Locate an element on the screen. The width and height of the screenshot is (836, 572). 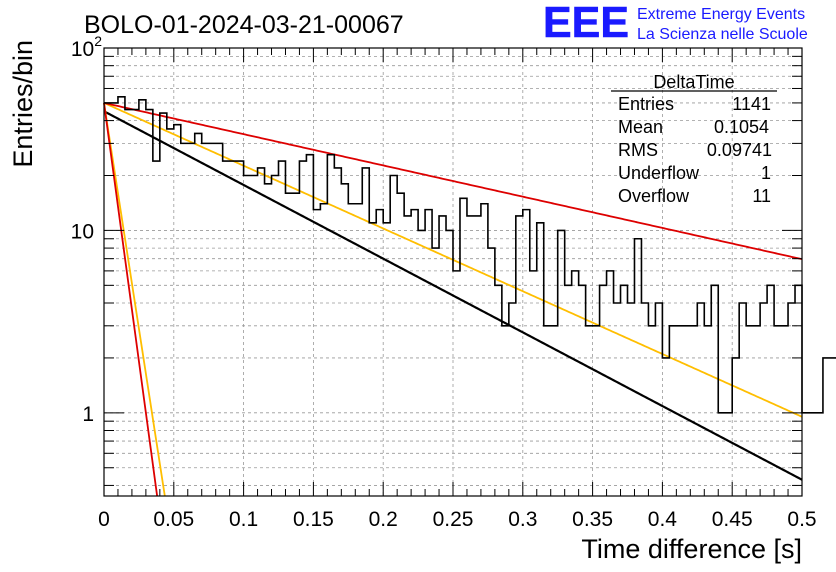
x-tick-label: 0.2 is located at coordinates (383, 519).